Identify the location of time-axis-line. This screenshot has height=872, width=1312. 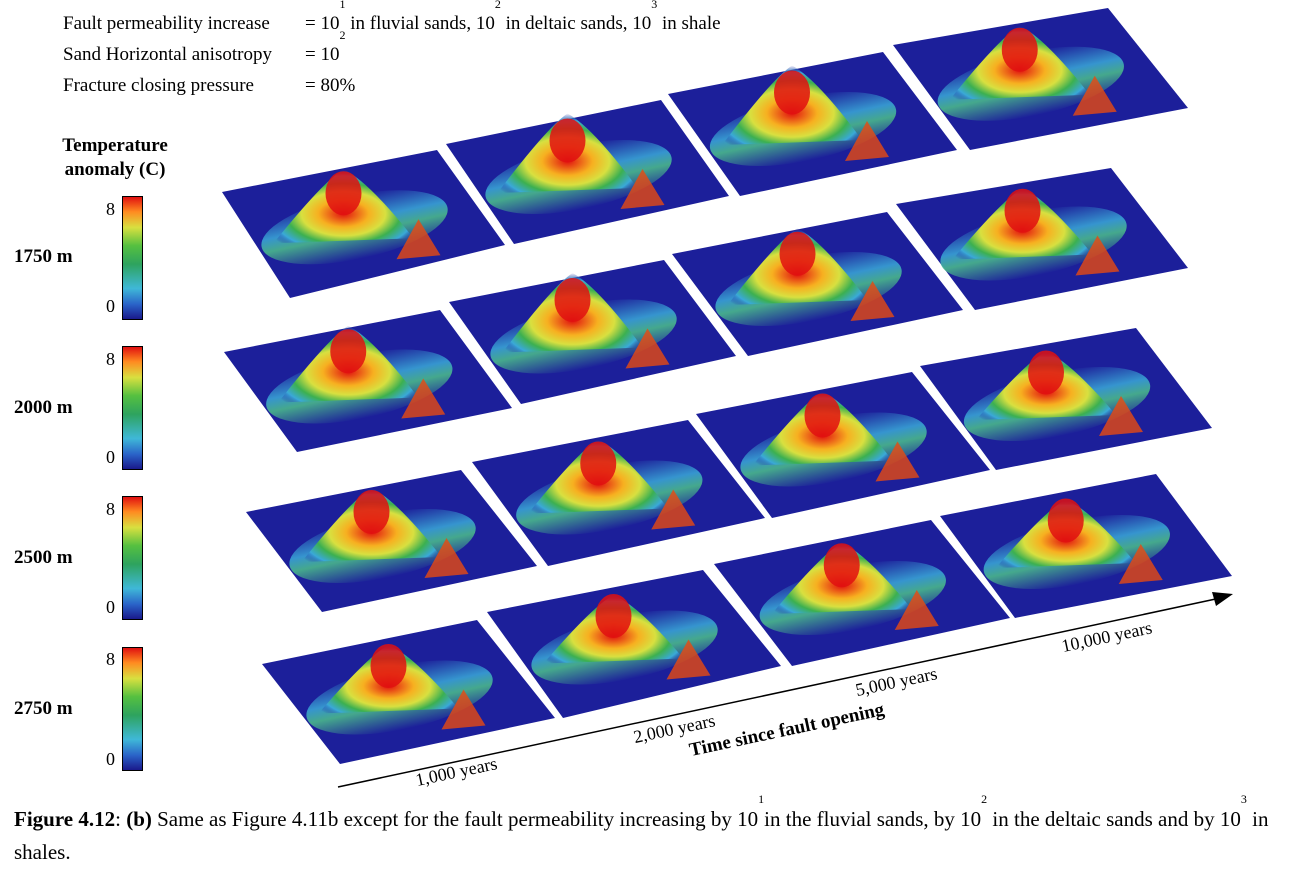
(781, 692).